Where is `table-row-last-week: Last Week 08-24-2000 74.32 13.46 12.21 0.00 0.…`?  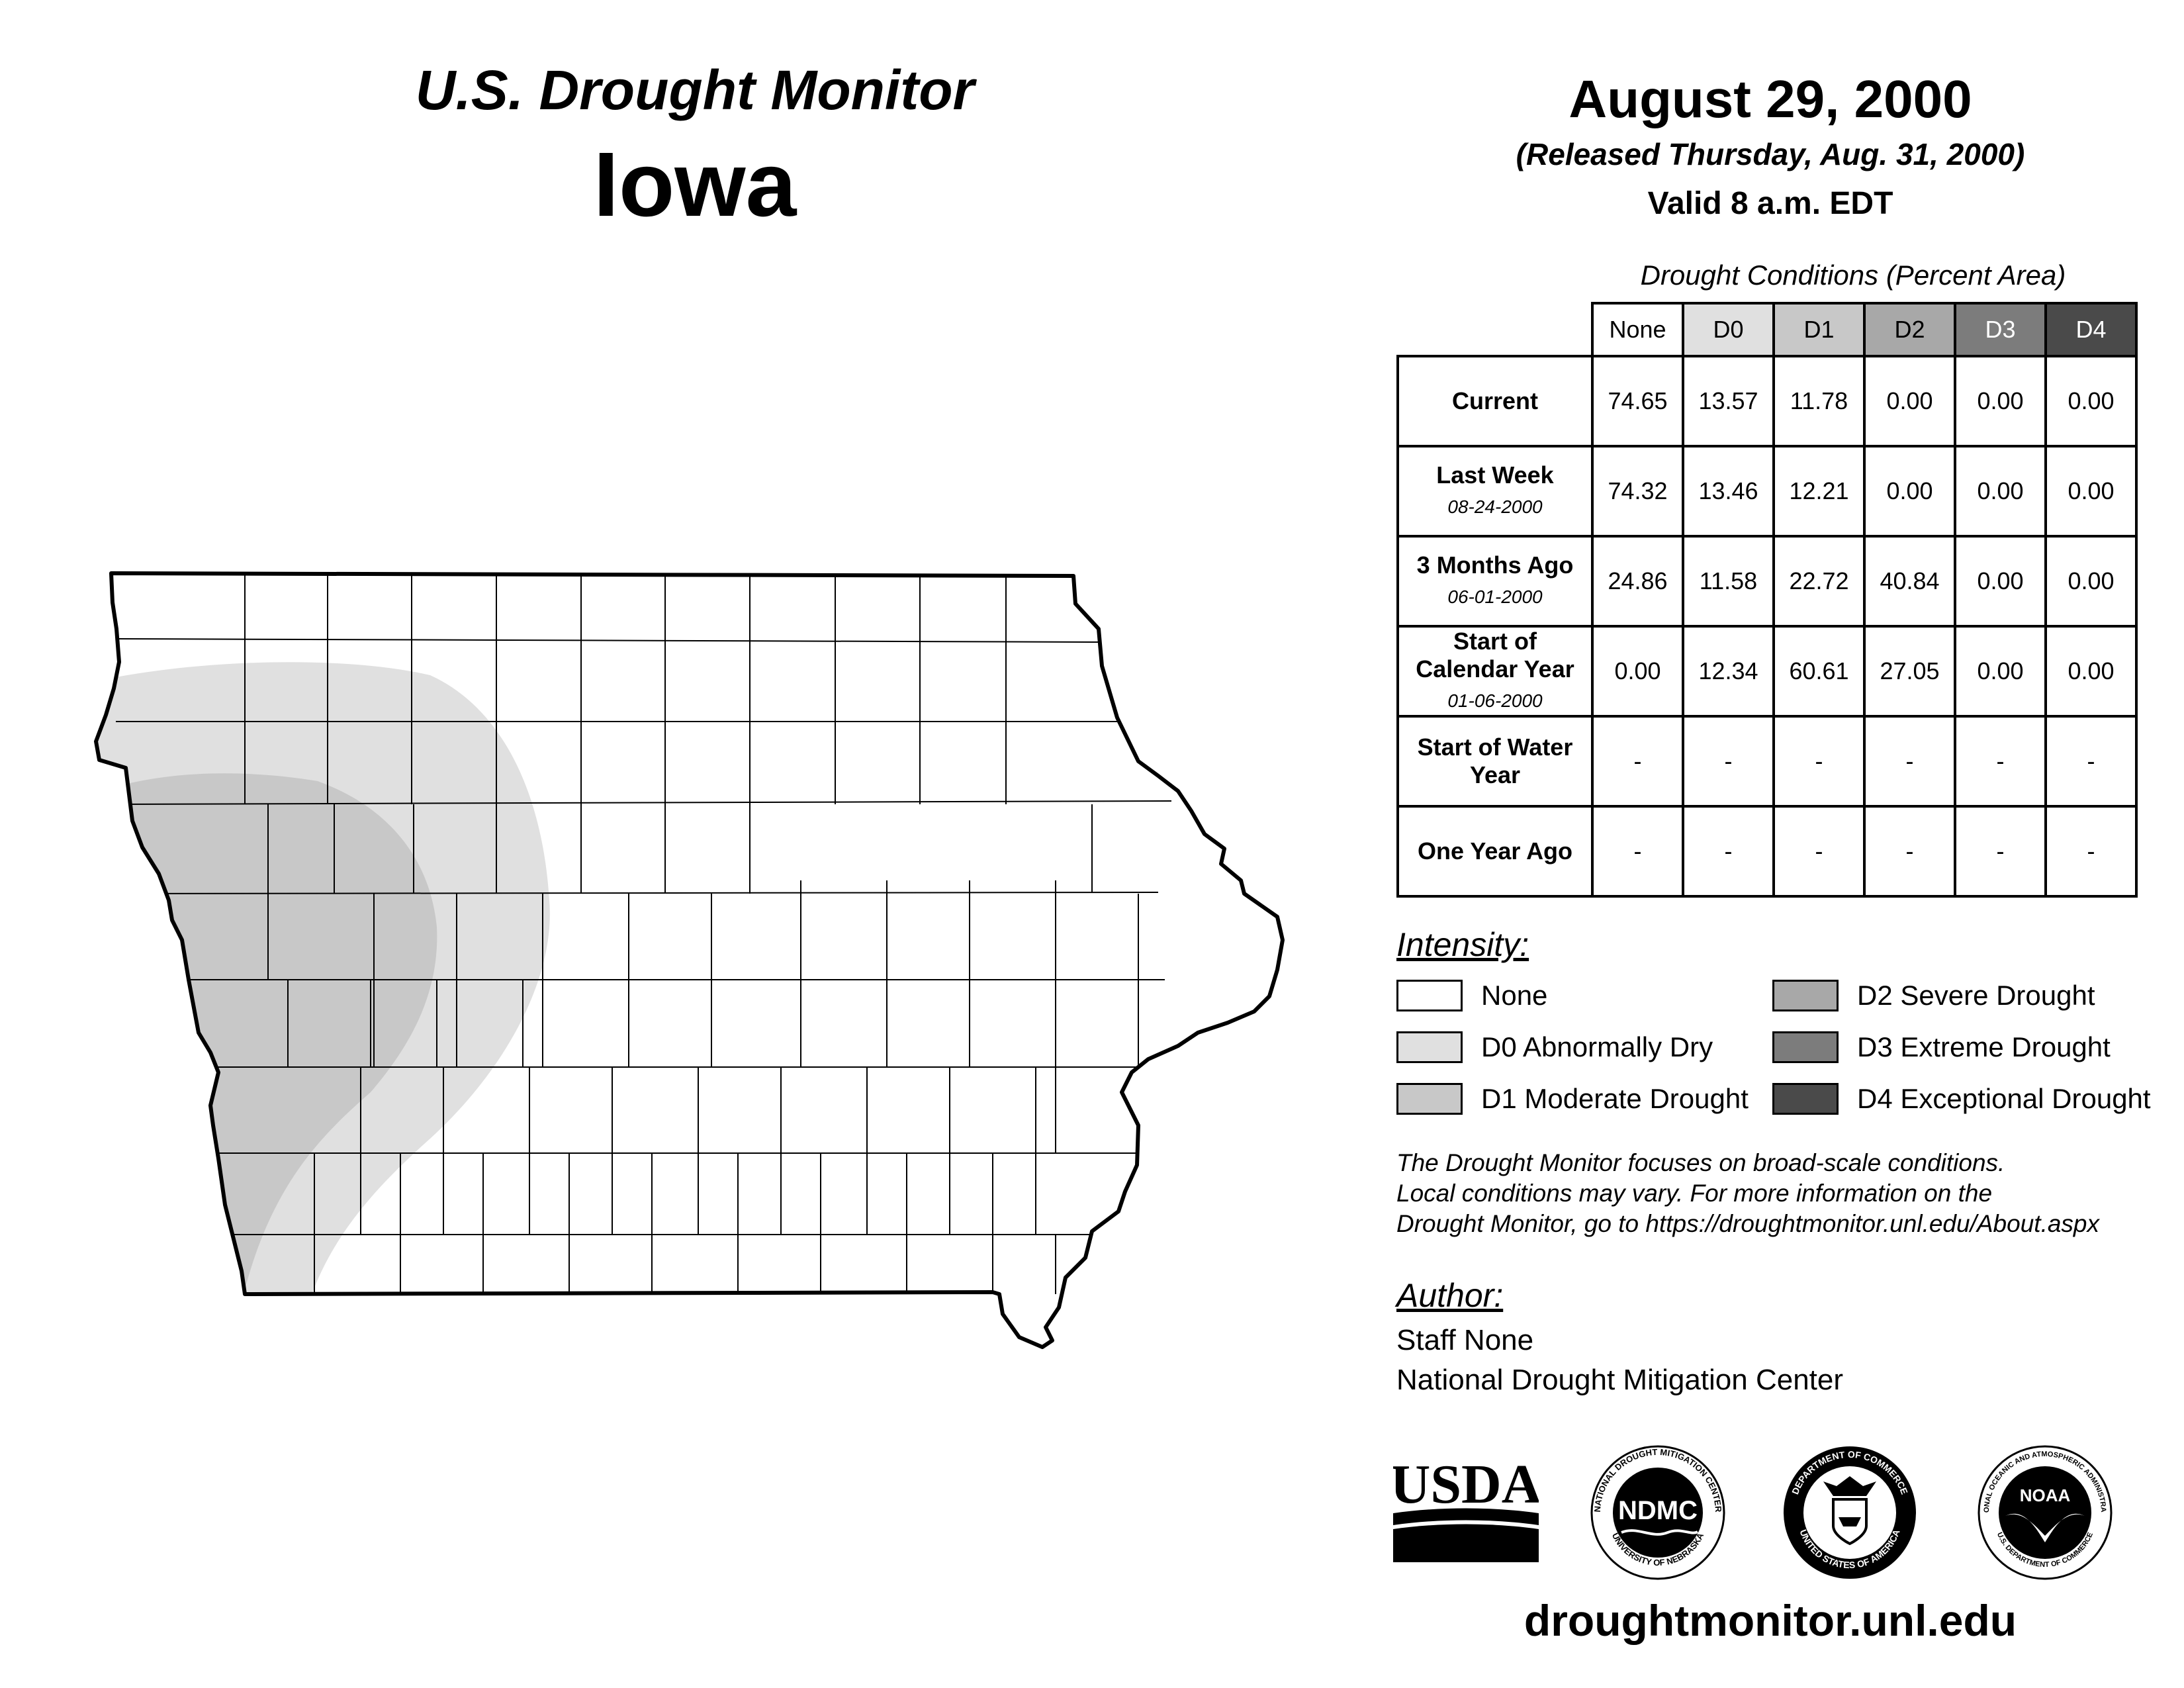
table-row-last-week: Last Week 08-24-2000 74.32 13.46 12.21 0.00 0.… is located at coordinates (1767, 491).